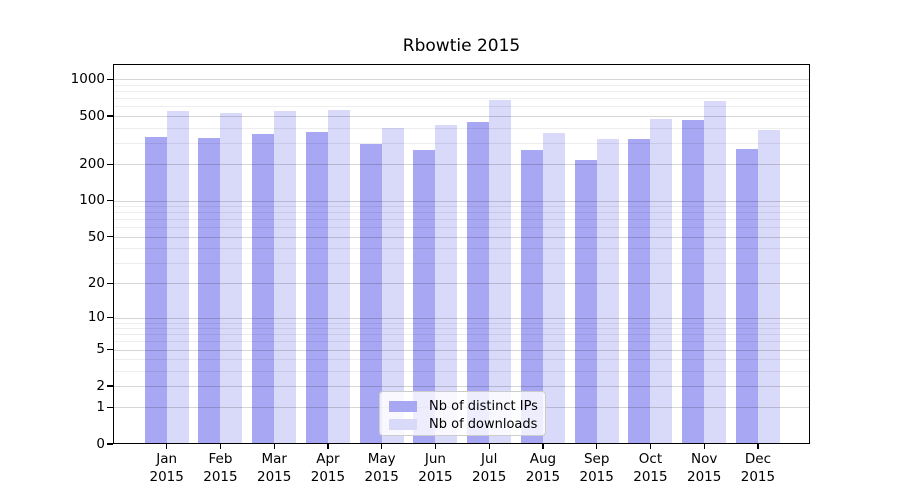 The width and height of the screenshot is (900, 500). What do you see at coordinates (96, 236) in the screenshot?
I see `y-tick-label: 50` at bounding box center [96, 236].